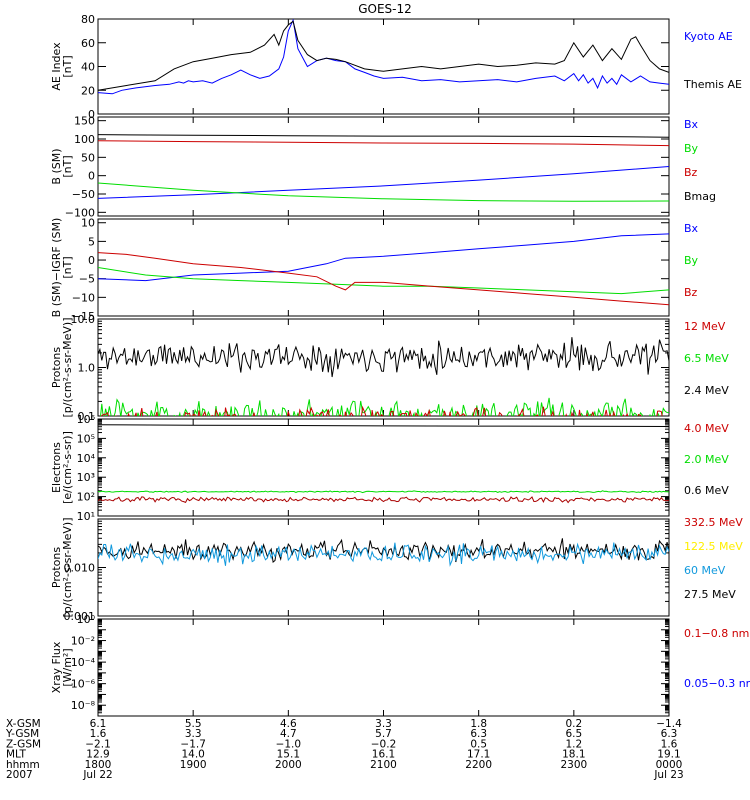  What do you see at coordinates (16, 755) in the screenshot?
I see `x-row-label: MLT` at bounding box center [16, 755].